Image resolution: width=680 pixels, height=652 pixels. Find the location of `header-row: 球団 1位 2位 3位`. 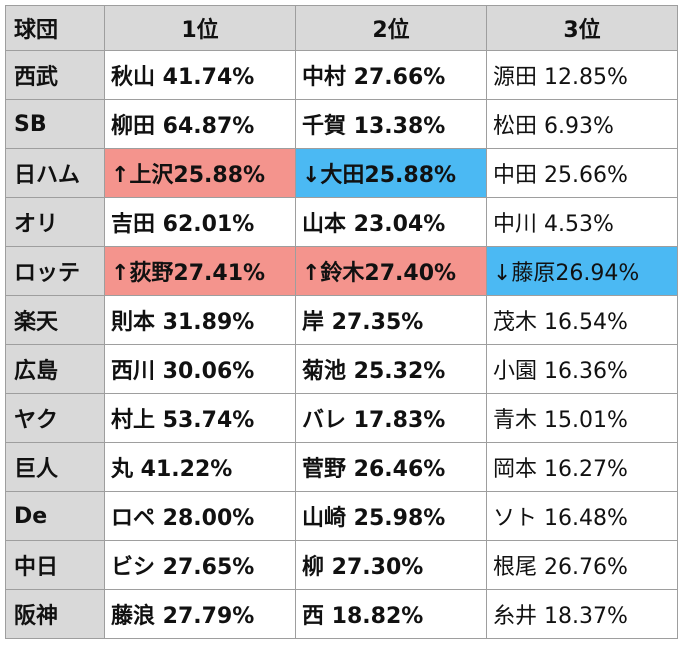

header-row: 球団 1位 2位 3位 is located at coordinates (341, 28).